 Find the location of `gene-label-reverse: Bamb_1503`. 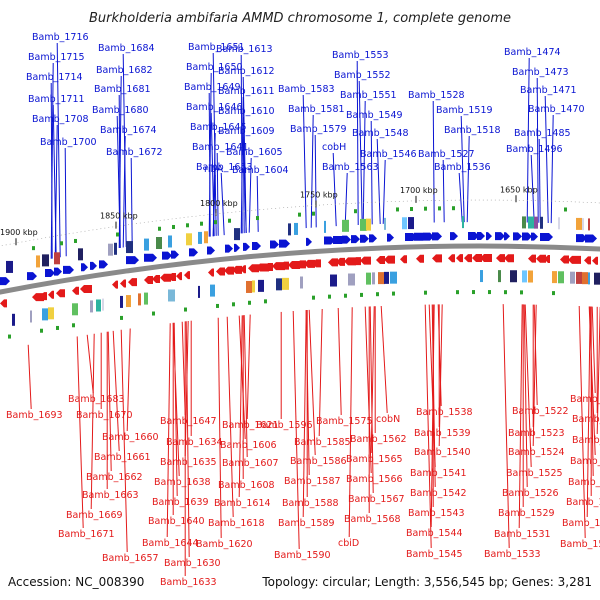

gene-label-reverse: Bamb_1503 is located at coordinates (585, 399).